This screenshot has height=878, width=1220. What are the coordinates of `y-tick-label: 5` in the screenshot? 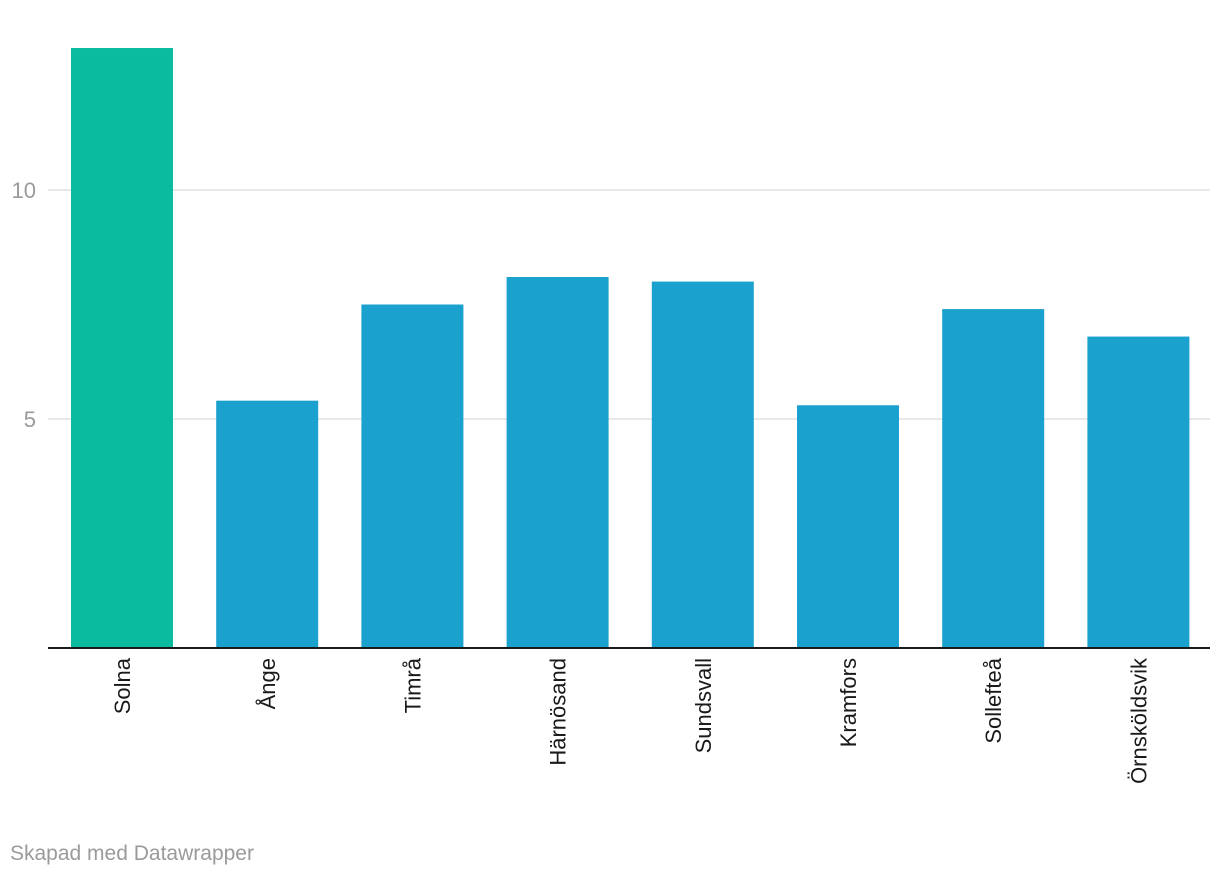 It's located at (30, 419).